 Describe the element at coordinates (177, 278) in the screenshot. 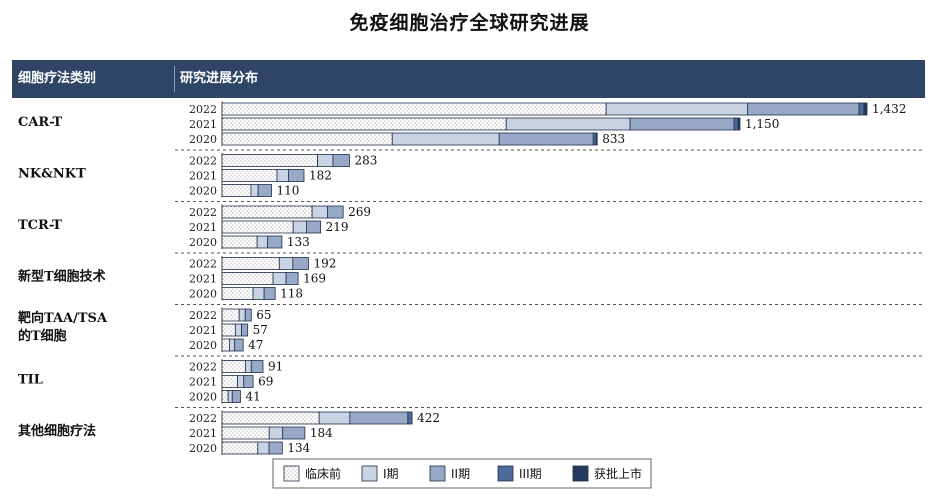

I see `bar-group: 新型T细胞技术 2022 192 2021 169 2020 118` at that location.